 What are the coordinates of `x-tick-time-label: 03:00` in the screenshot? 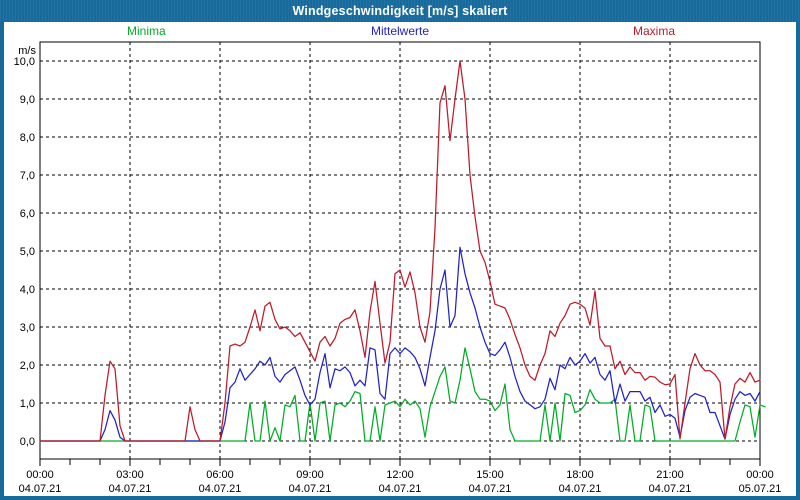 It's located at (130, 475).